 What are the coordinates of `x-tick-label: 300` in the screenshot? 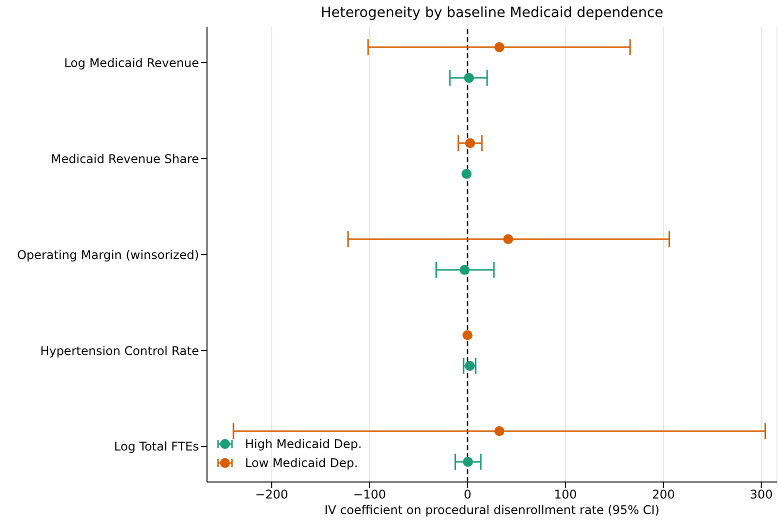 It's located at (761, 495).